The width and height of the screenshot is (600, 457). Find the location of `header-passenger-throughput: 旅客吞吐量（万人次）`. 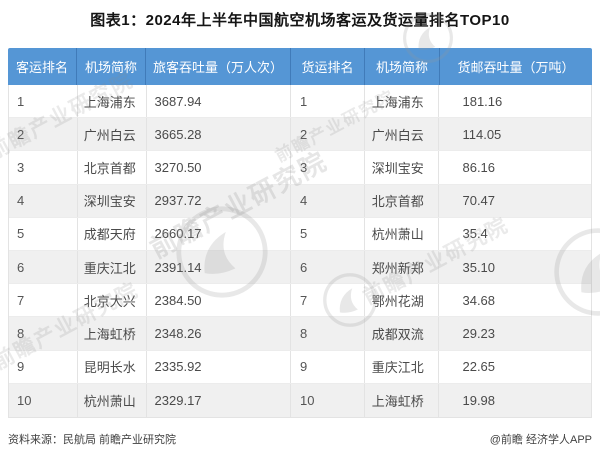

header-passenger-throughput: 旅客吞吐量（万人次） is located at coordinates (218, 66).